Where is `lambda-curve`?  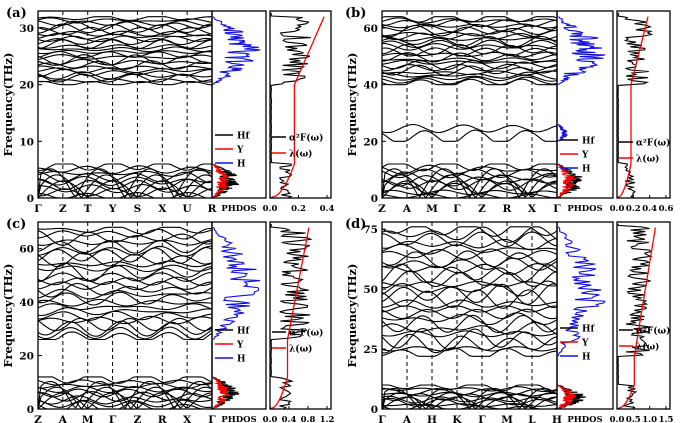 lambda-curve is located at coordinates (636, 318).